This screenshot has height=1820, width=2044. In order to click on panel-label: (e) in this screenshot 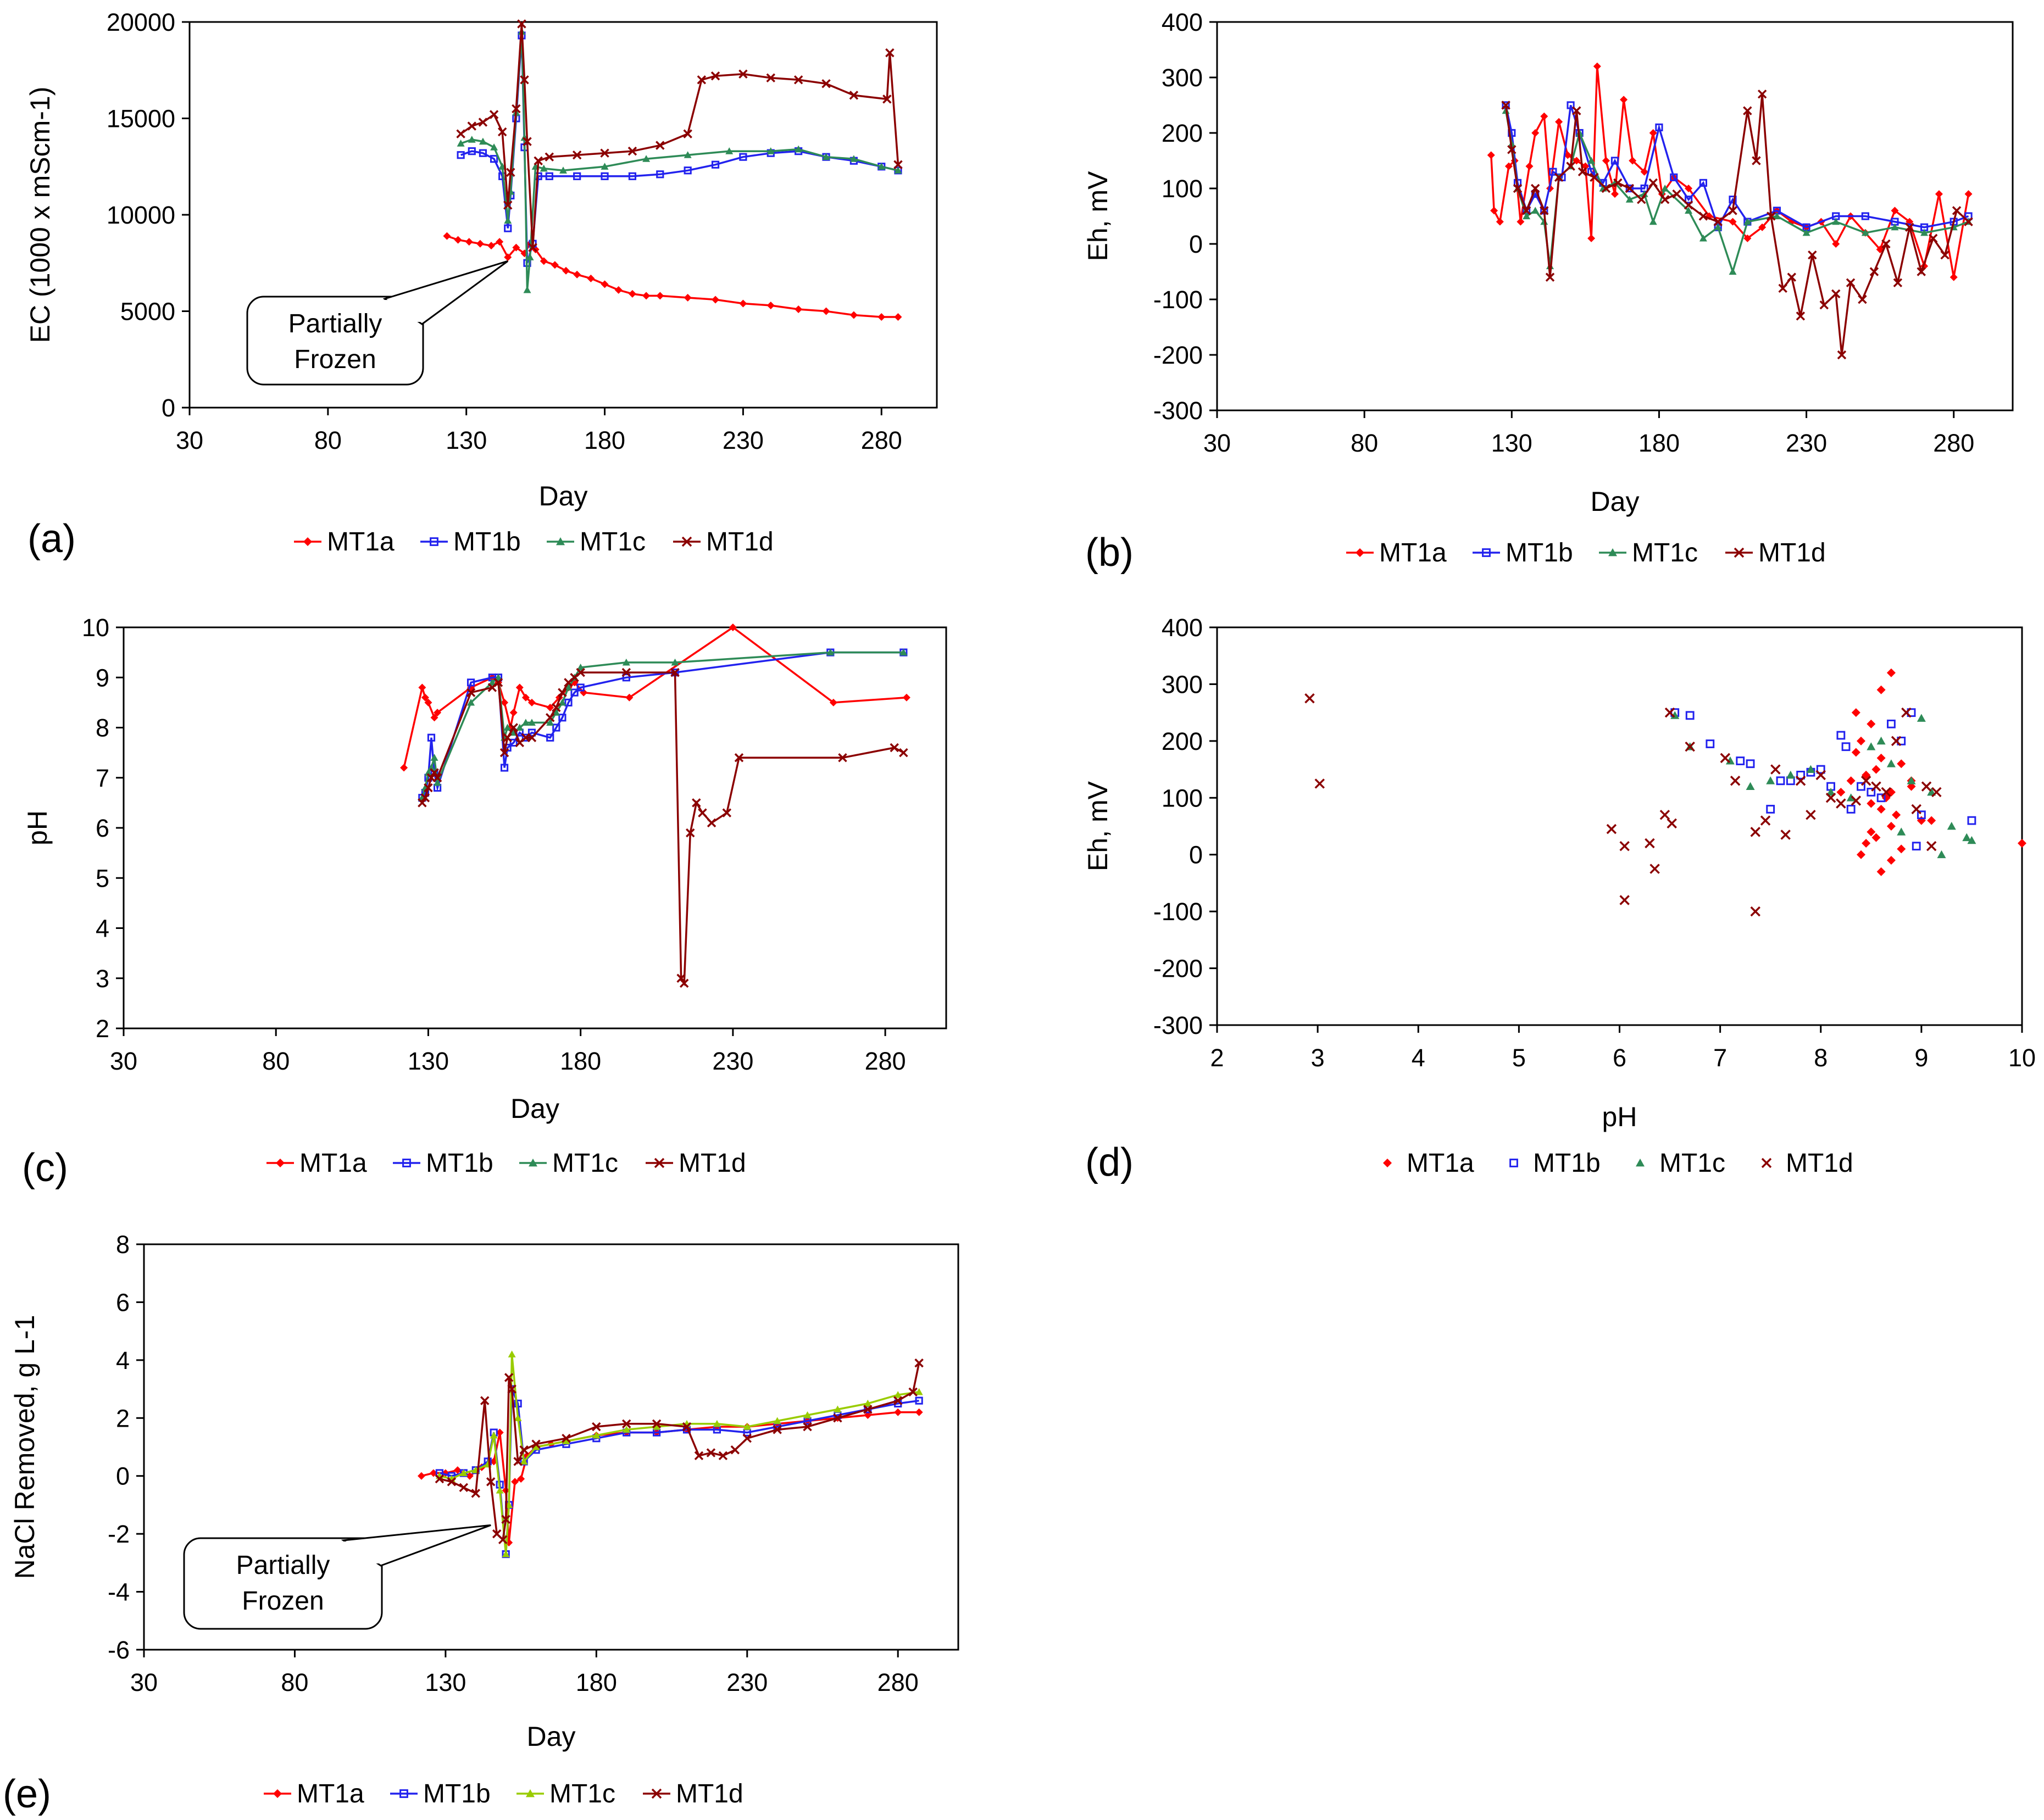, I will do `click(27, 1794)`.